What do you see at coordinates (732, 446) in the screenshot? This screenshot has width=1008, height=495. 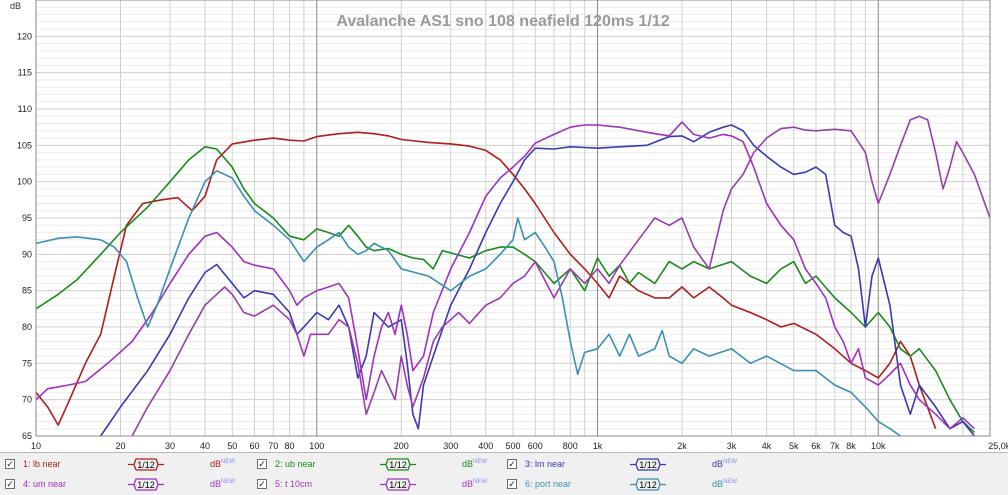 I see `x-tick-label: 3k` at bounding box center [732, 446].